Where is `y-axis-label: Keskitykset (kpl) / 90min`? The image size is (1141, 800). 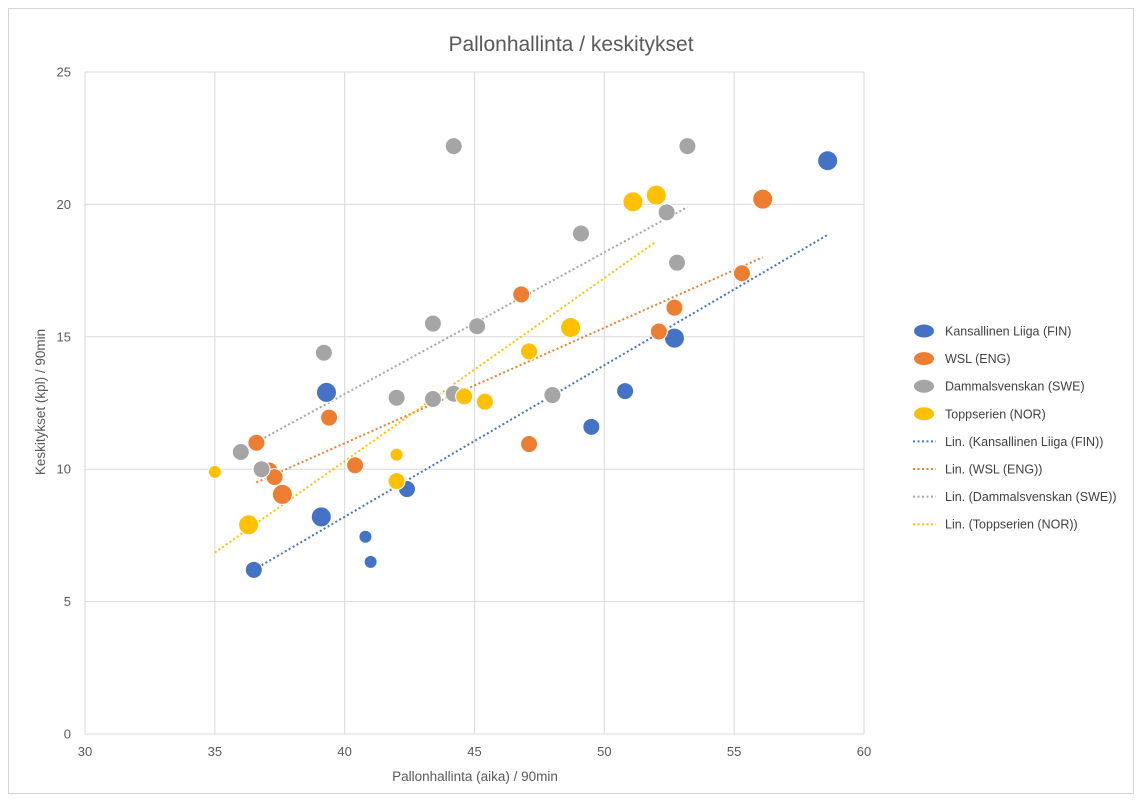
y-axis-label: Keskitykset (kpl) / 90min is located at coordinates (40, 402).